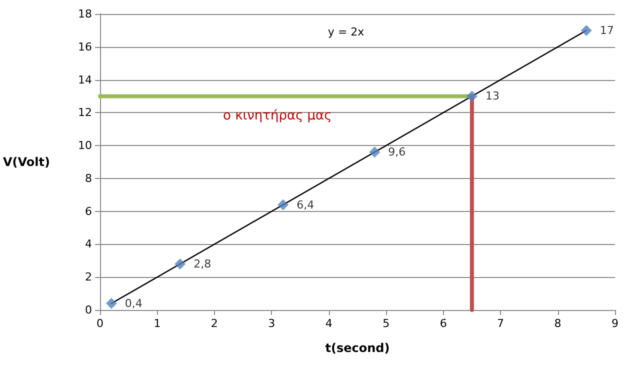 The image size is (631, 372). I want to click on annotation: y = 2x, so click(346, 32).